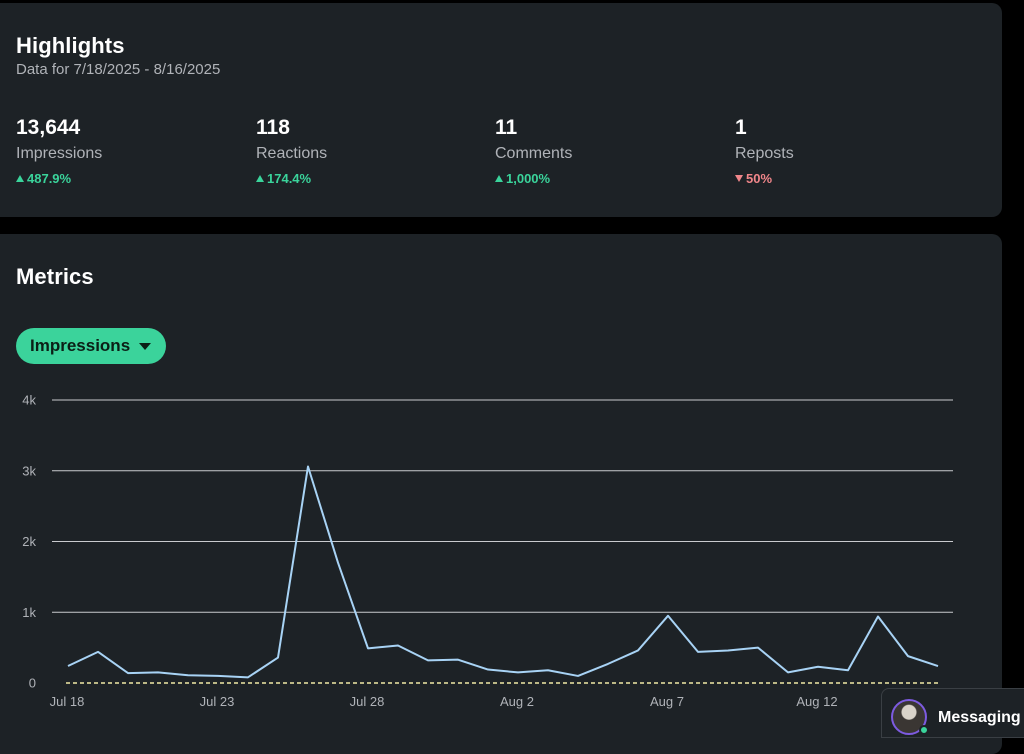 Image resolution: width=1024 pixels, height=754 pixels. I want to click on stat-reposts: 1 Reposts 50%, so click(845, 150).